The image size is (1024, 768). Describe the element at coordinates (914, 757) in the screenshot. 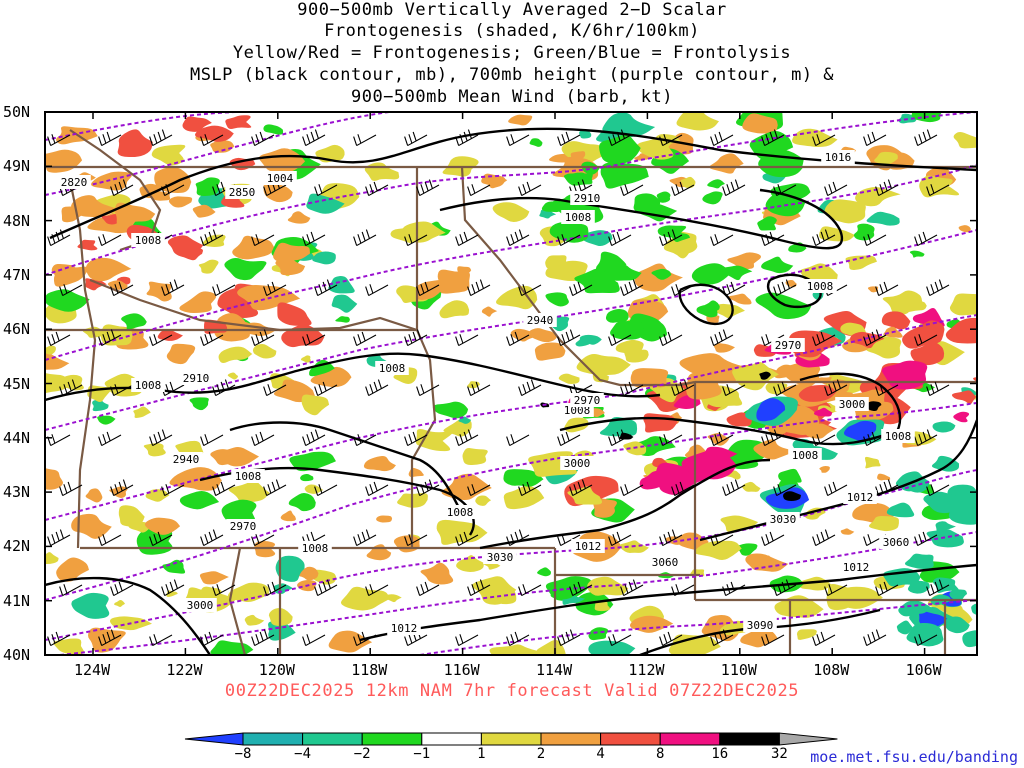

I see `credit-url: moe.met.fsu.edu/banding` at that location.